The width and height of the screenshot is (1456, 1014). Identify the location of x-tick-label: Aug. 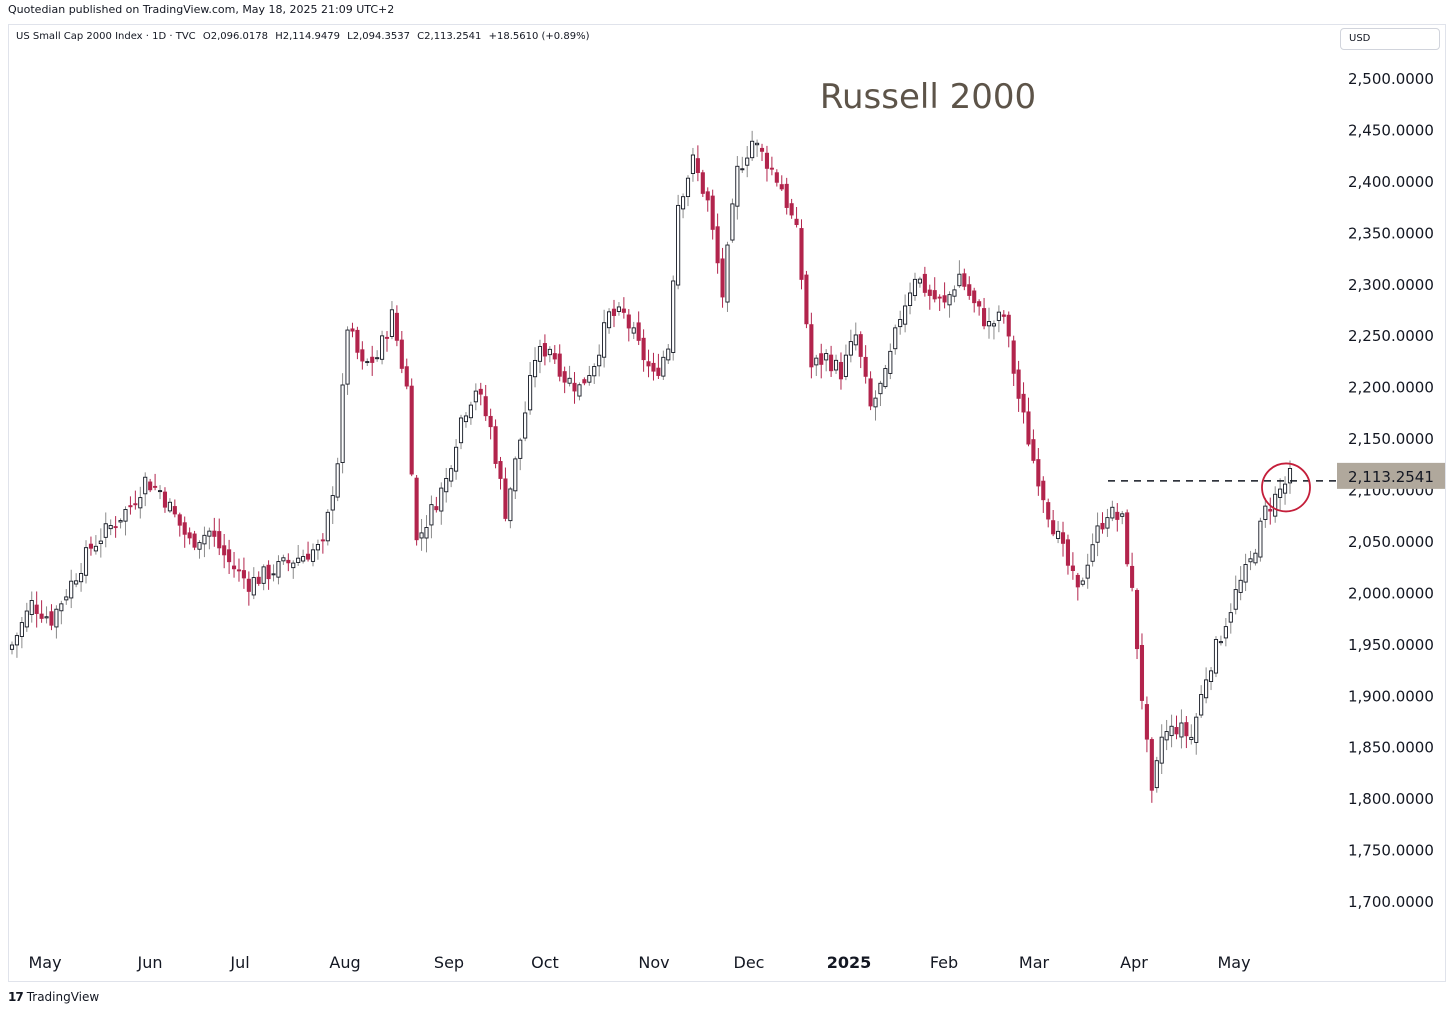
(344, 962).